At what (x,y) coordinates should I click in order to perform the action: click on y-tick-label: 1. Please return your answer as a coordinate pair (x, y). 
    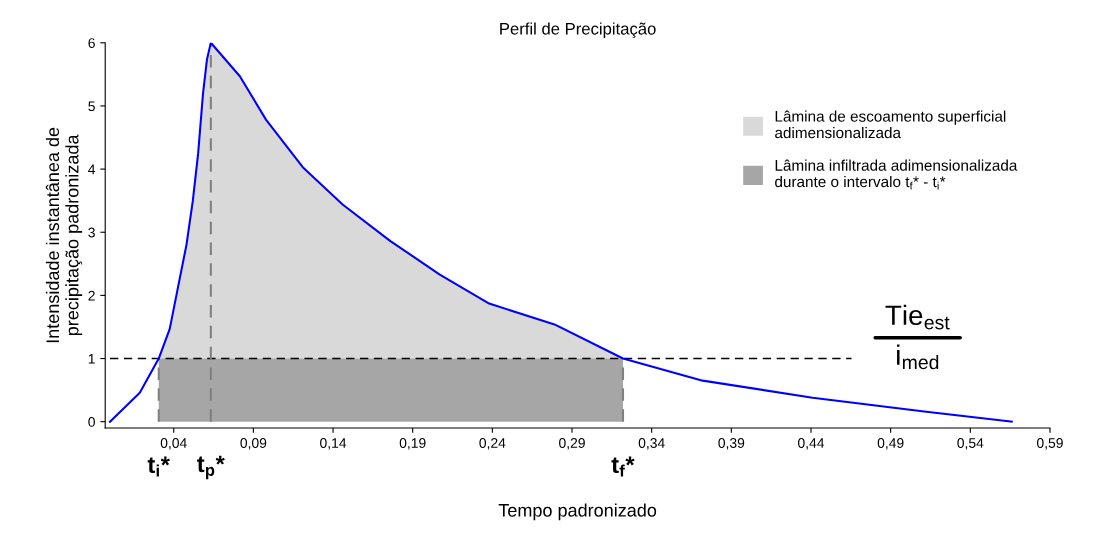
    Looking at the image, I should click on (91, 359).